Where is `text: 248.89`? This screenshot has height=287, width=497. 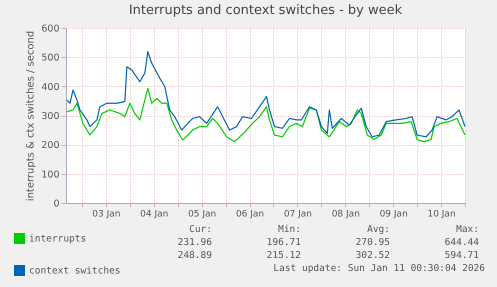
text: 248.89 is located at coordinates (194, 255).